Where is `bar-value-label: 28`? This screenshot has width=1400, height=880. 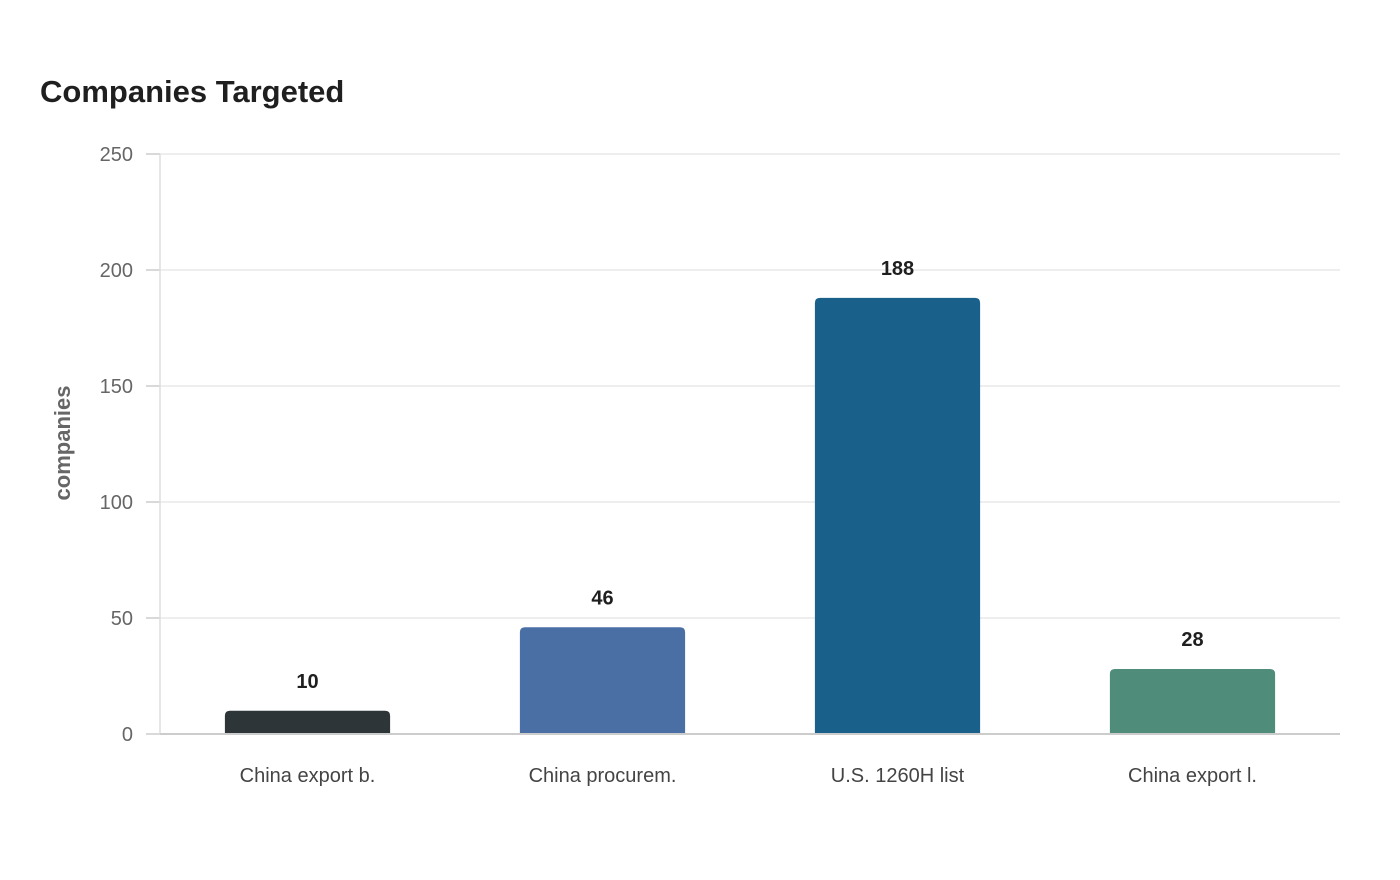
bar-value-label: 28 is located at coordinates (1192, 640).